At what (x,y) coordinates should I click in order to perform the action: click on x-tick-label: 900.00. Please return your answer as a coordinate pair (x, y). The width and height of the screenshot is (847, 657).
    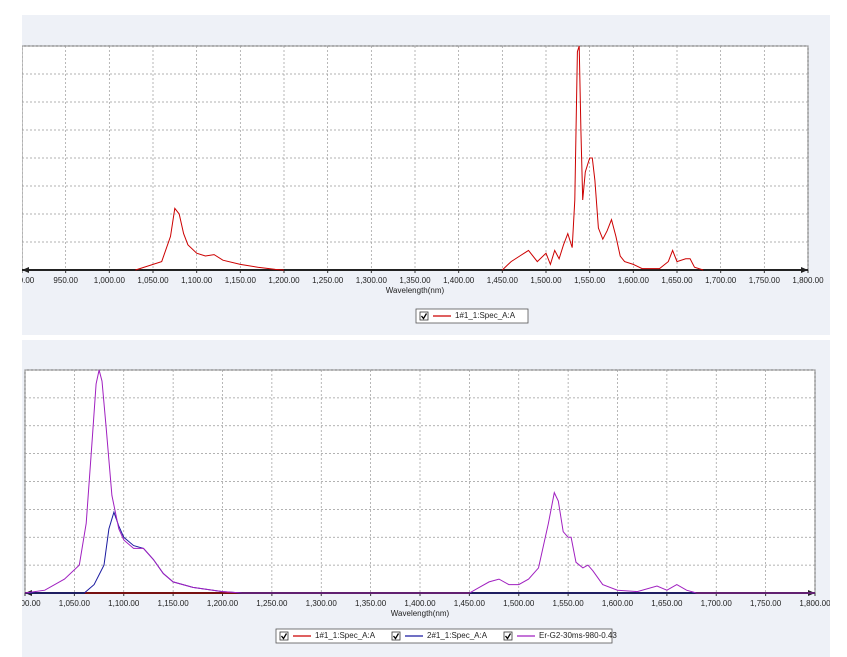
    Looking at the image, I should click on (22, 280).